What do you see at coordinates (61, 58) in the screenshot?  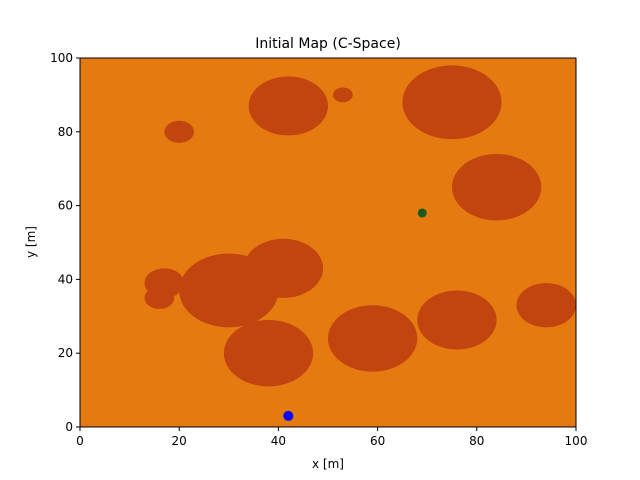 I see `y-tick-label: 100` at bounding box center [61, 58].